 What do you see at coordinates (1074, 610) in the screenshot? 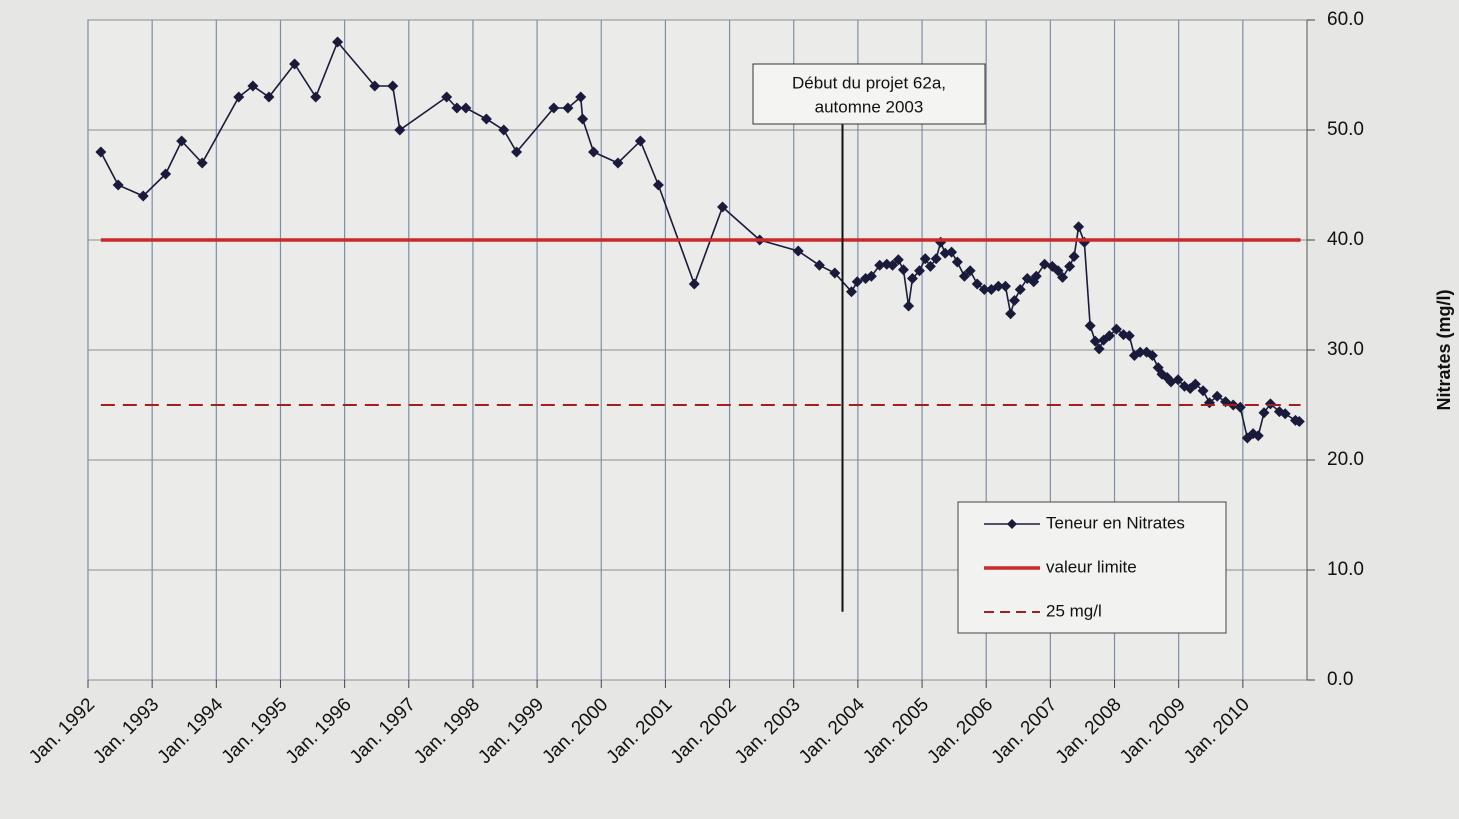
I see `legend-label: 25 mg/l` at bounding box center [1074, 610].